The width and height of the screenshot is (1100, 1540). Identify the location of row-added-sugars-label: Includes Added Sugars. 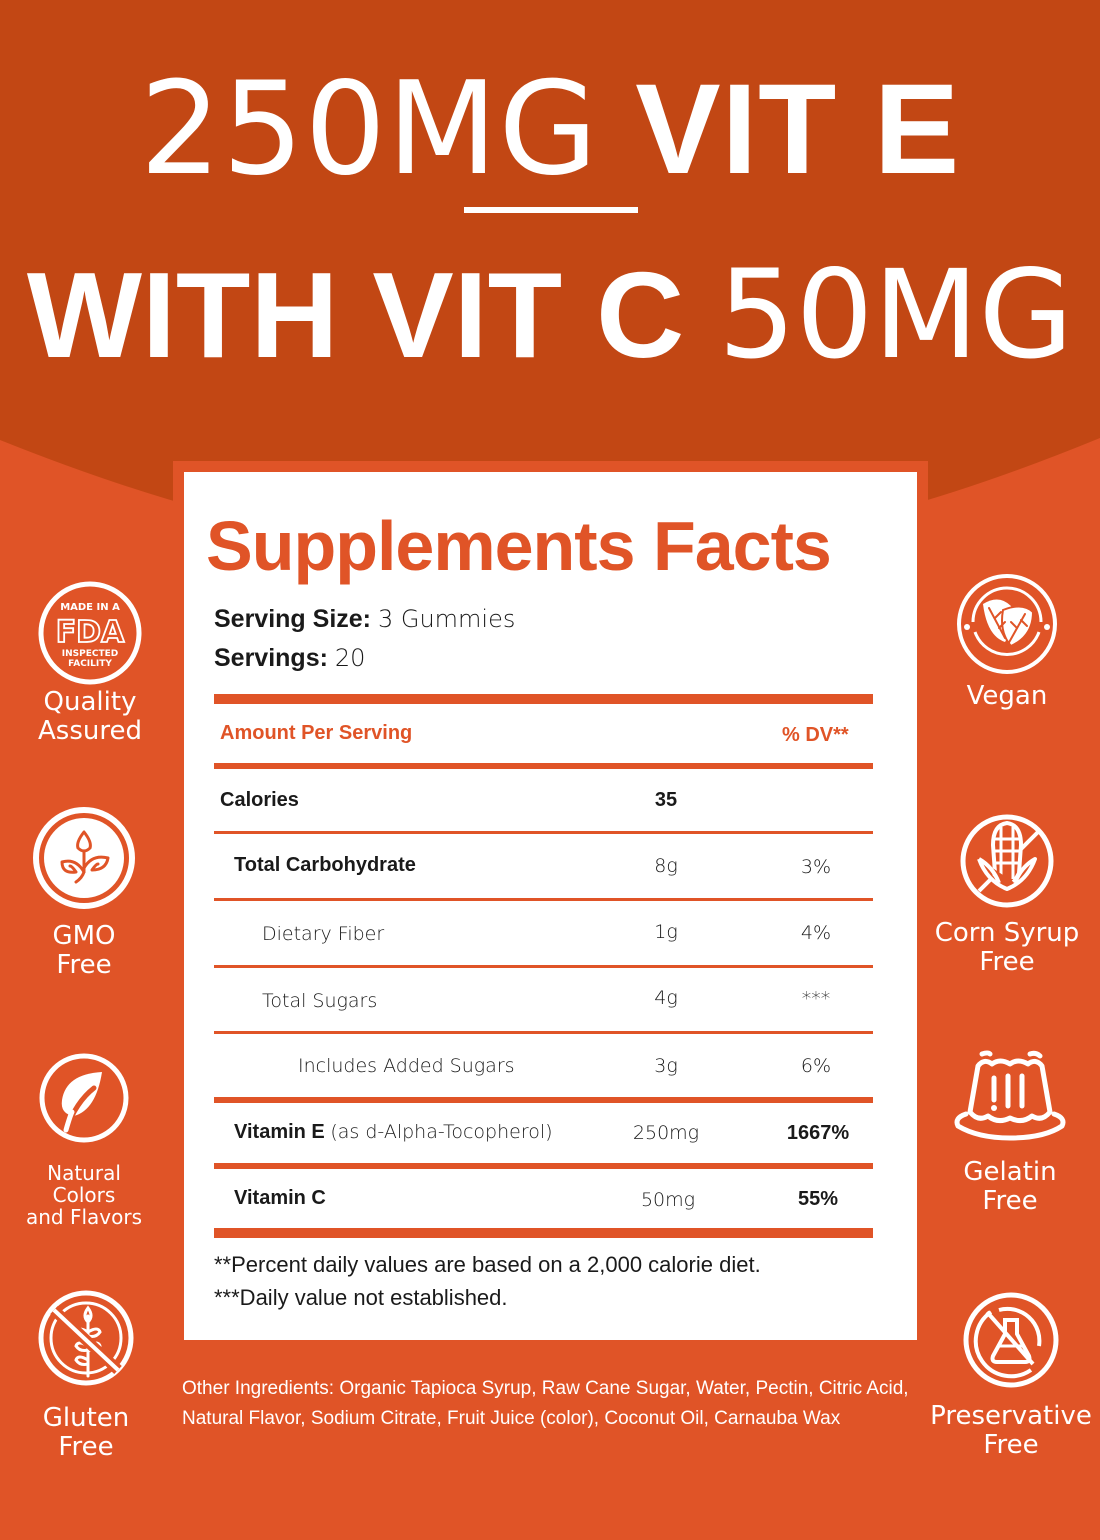
(406, 1066).